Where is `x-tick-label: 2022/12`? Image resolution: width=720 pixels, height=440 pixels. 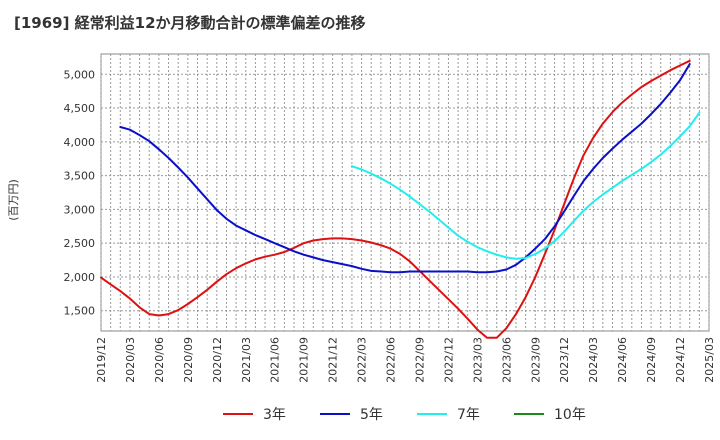
x-tick-label: 2022/12 is located at coordinates (448, 360).